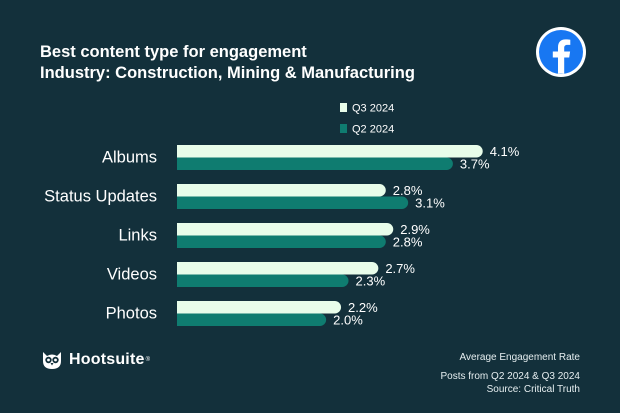 Image resolution: width=620 pixels, height=413 pixels. What do you see at coordinates (107, 359) in the screenshot?
I see `hootsuite-wordmark: Hootsuite` at bounding box center [107, 359].